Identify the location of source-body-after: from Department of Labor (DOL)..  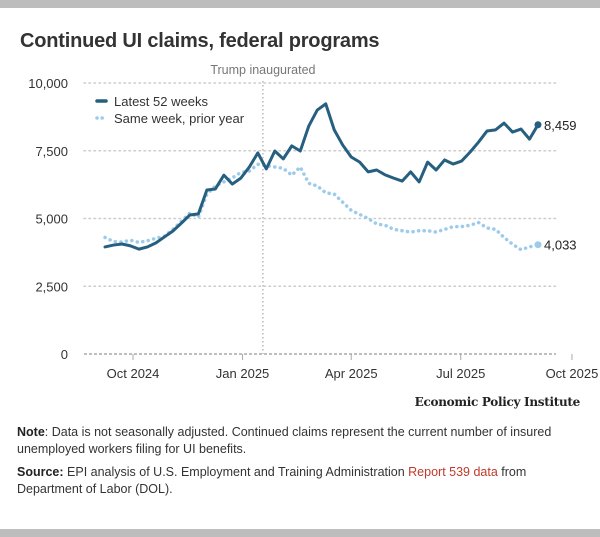
(272, 480).